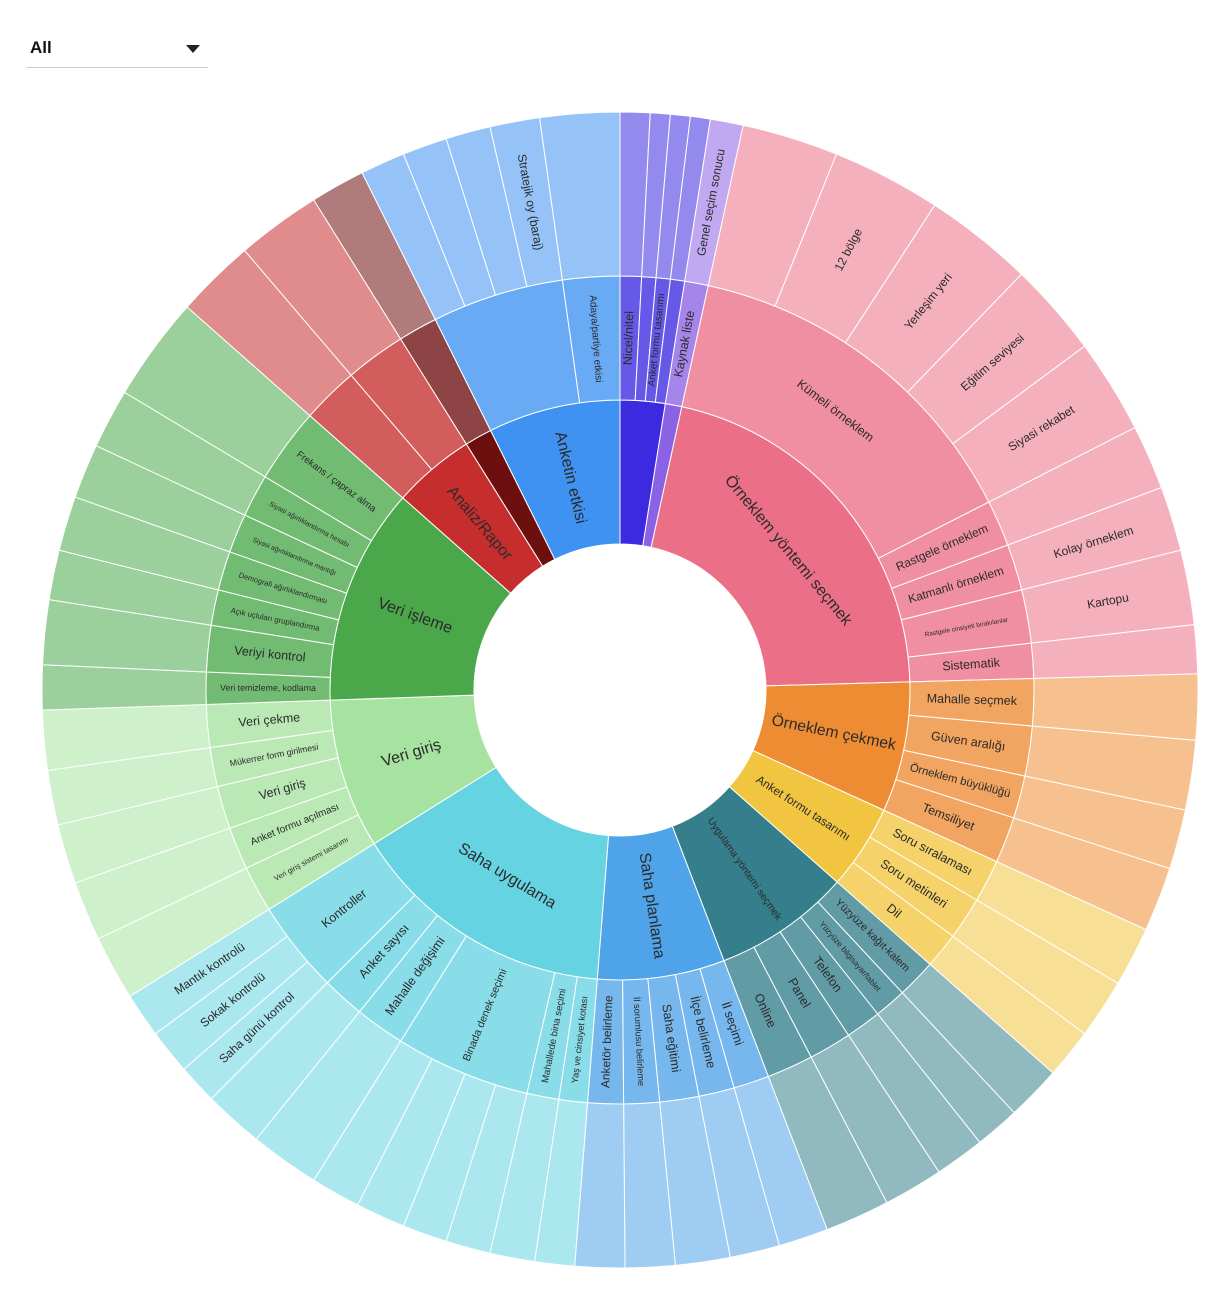 The image size is (1228, 1290). Describe the element at coordinates (41, 47) in the screenshot. I see `filter-selected-value: All` at that location.